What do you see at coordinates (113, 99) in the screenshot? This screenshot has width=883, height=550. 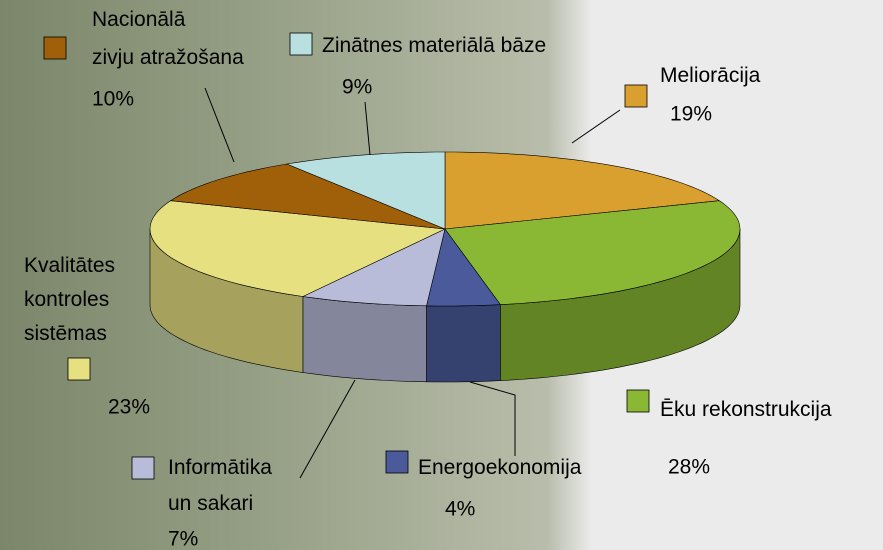 I see `value-label: 10%` at bounding box center [113, 99].